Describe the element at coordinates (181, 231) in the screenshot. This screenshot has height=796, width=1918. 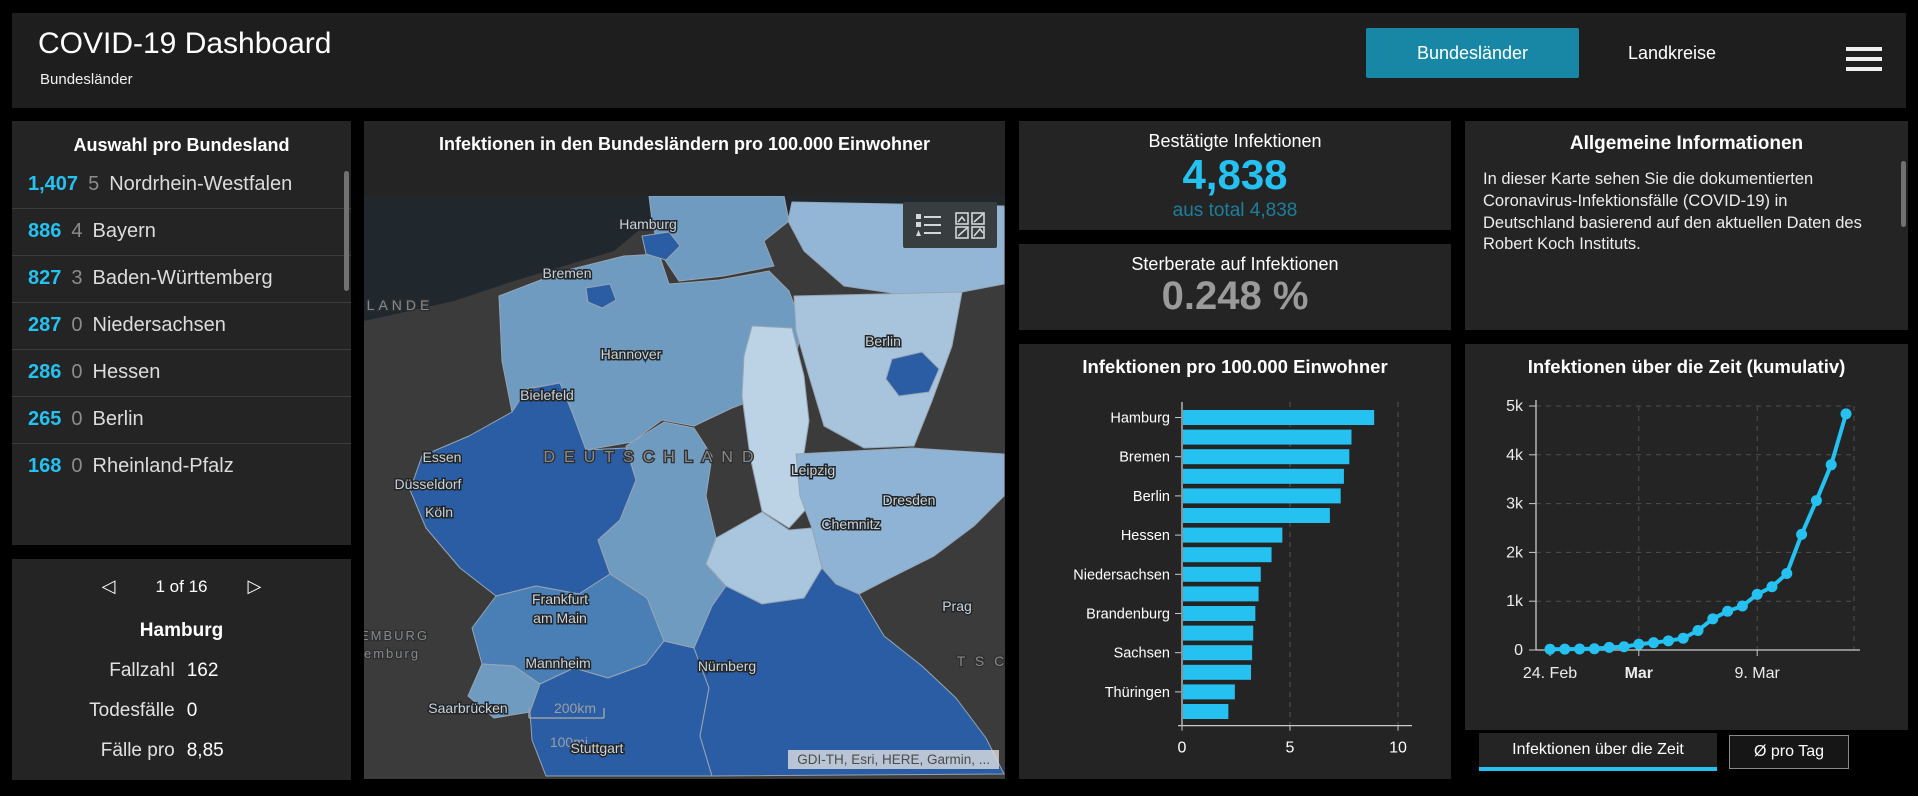
I see `list-item: 886 4 Bayern` at that location.